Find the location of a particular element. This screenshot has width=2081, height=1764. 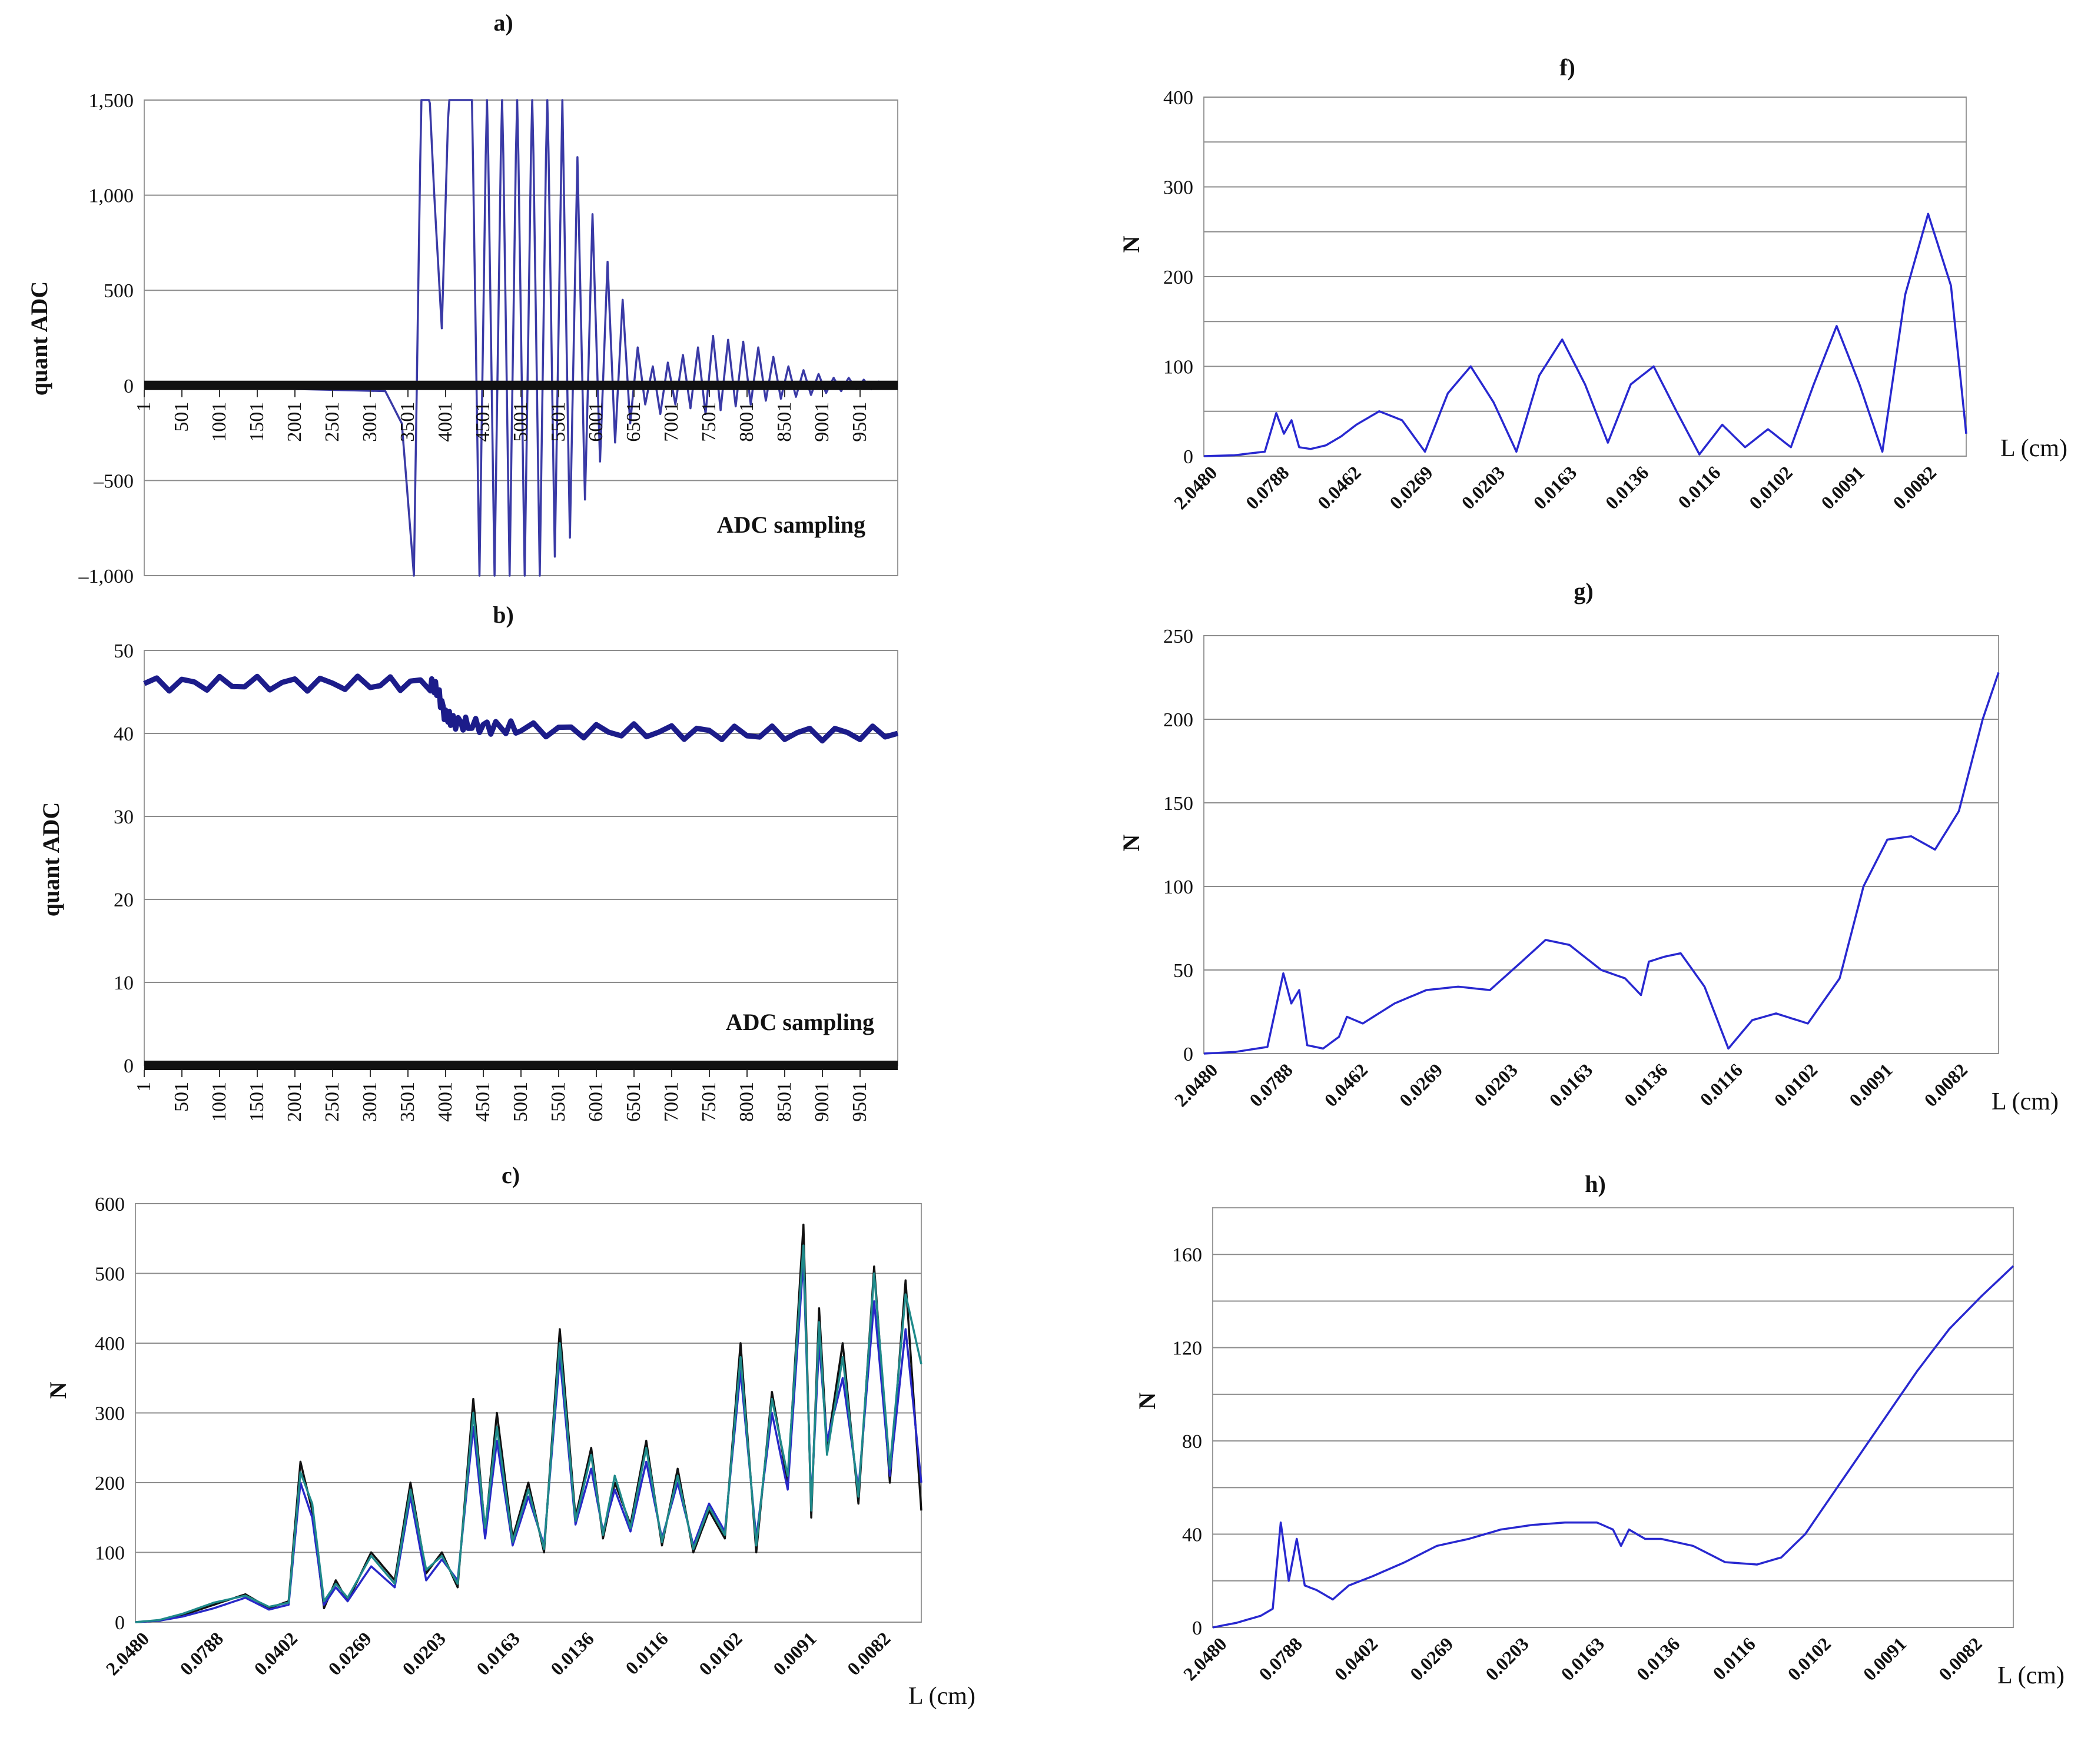

x-tick-label: 2501 is located at coordinates (332, 422).